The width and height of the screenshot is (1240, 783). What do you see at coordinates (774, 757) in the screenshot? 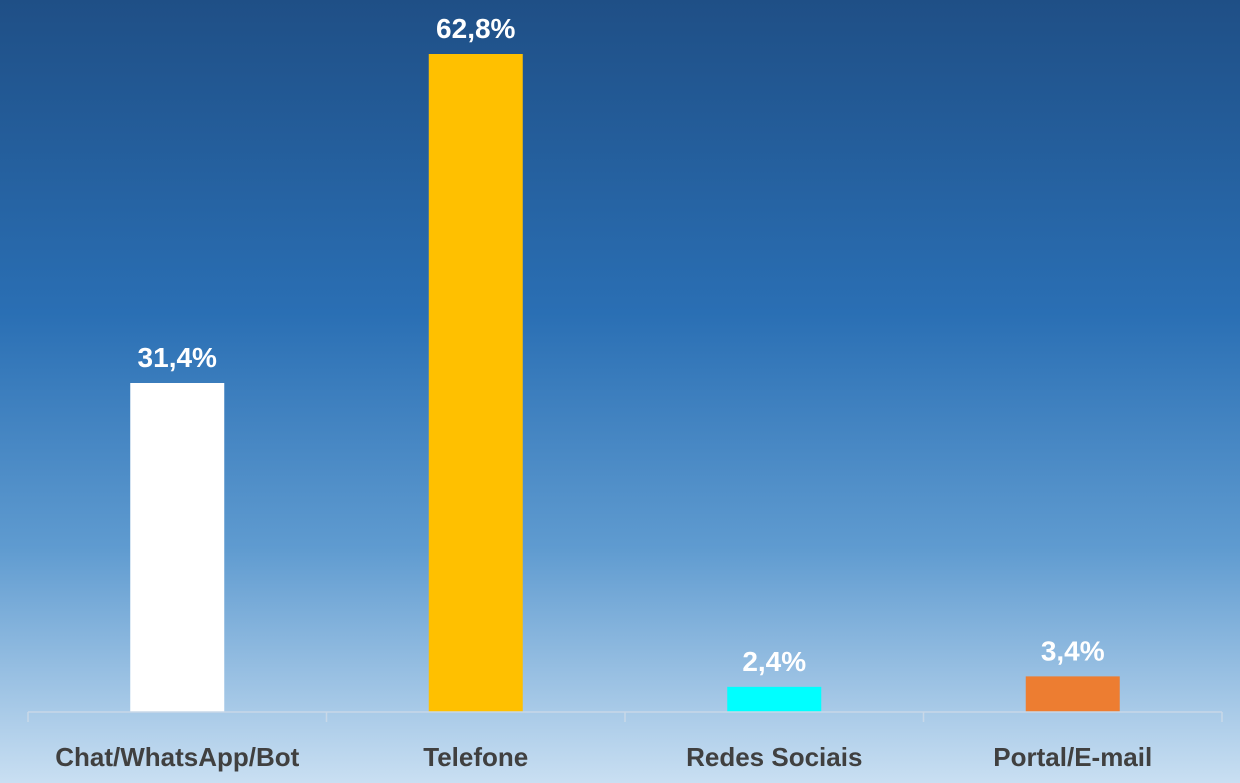
I see `category-label: Redes Sociais` at bounding box center [774, 757].